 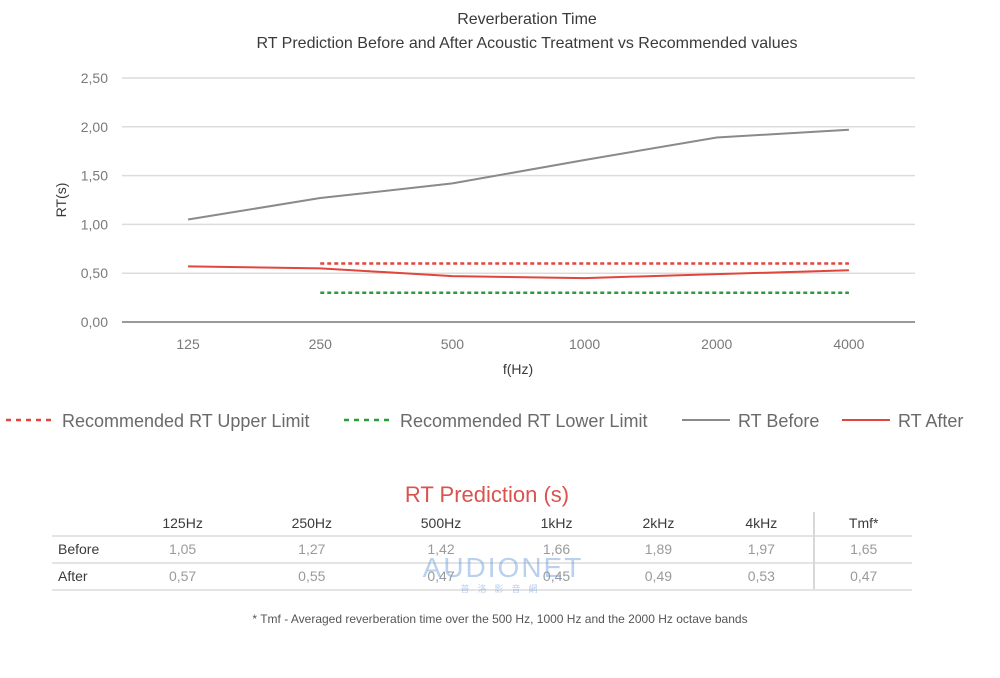 I want to click on x-tick-label: 500, so click(x=453, y=344).